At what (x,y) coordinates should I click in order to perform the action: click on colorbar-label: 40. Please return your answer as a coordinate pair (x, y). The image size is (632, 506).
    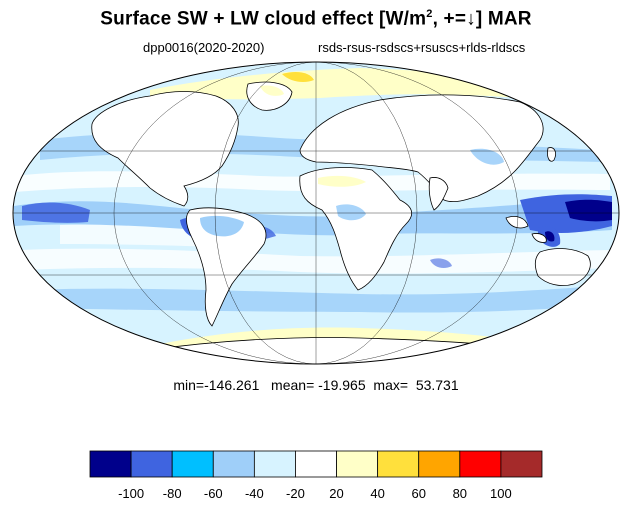
    Looking at the image, I should click on (377, 493).